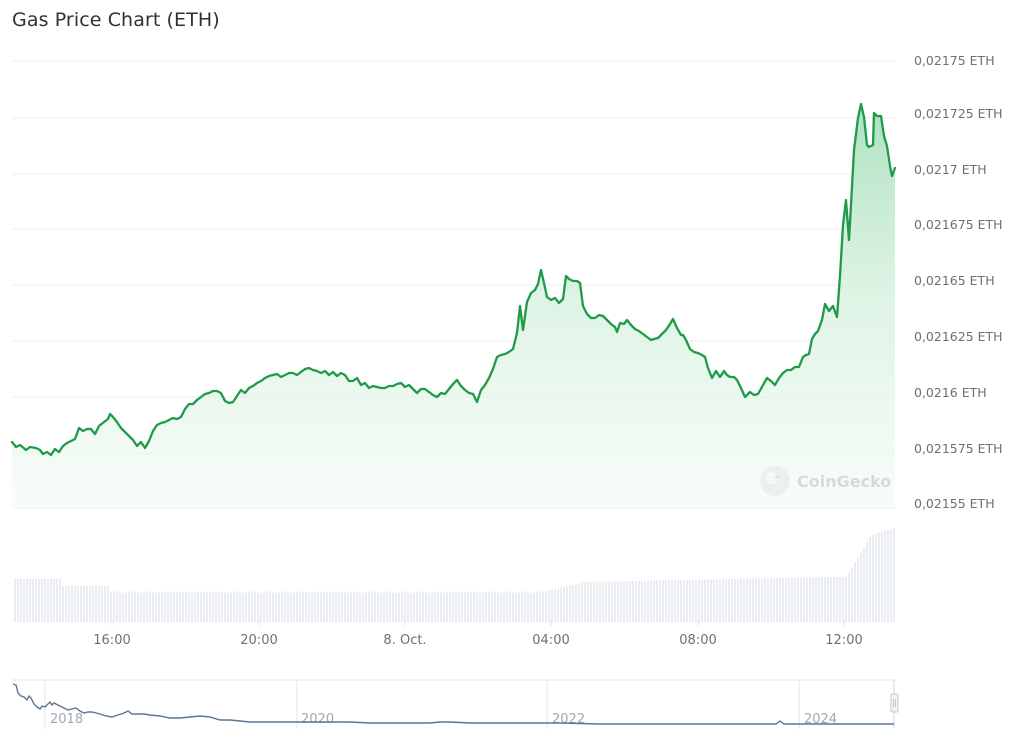 Image resolution: width=1024 pixels, height=748 pixels. Describe the element at coordinates (697, 640) in the screenshot. I see `x-tick-label: 08:00` at that location.